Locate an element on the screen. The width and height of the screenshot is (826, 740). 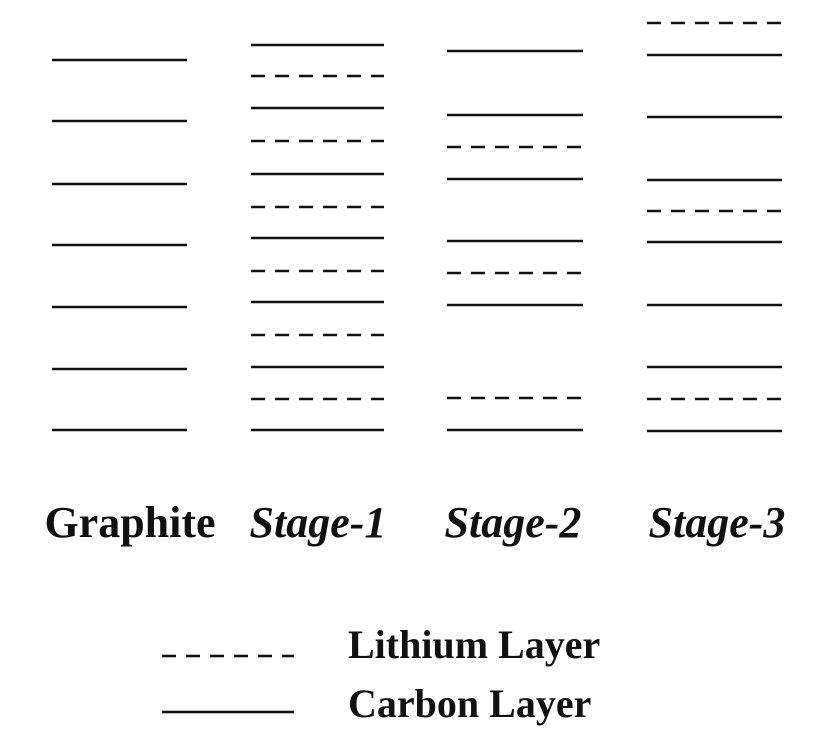
legend-carbon-label: Carbon Layer is located at coordinates (470, 703).